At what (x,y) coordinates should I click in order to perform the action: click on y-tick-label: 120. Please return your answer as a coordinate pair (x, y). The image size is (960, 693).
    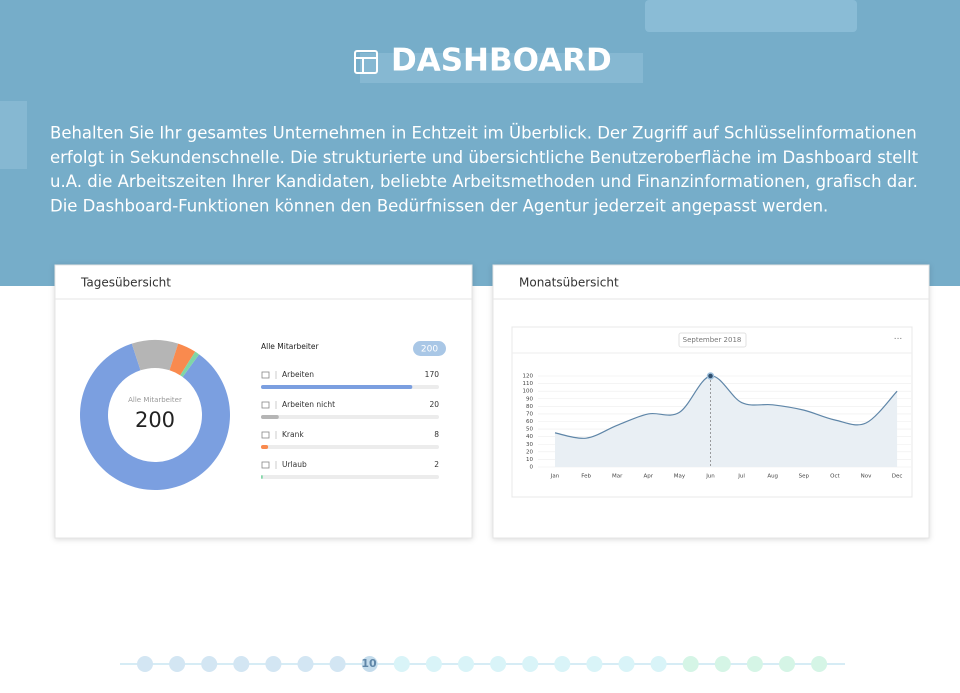
    Looking at the image, I should click on (528, 377).